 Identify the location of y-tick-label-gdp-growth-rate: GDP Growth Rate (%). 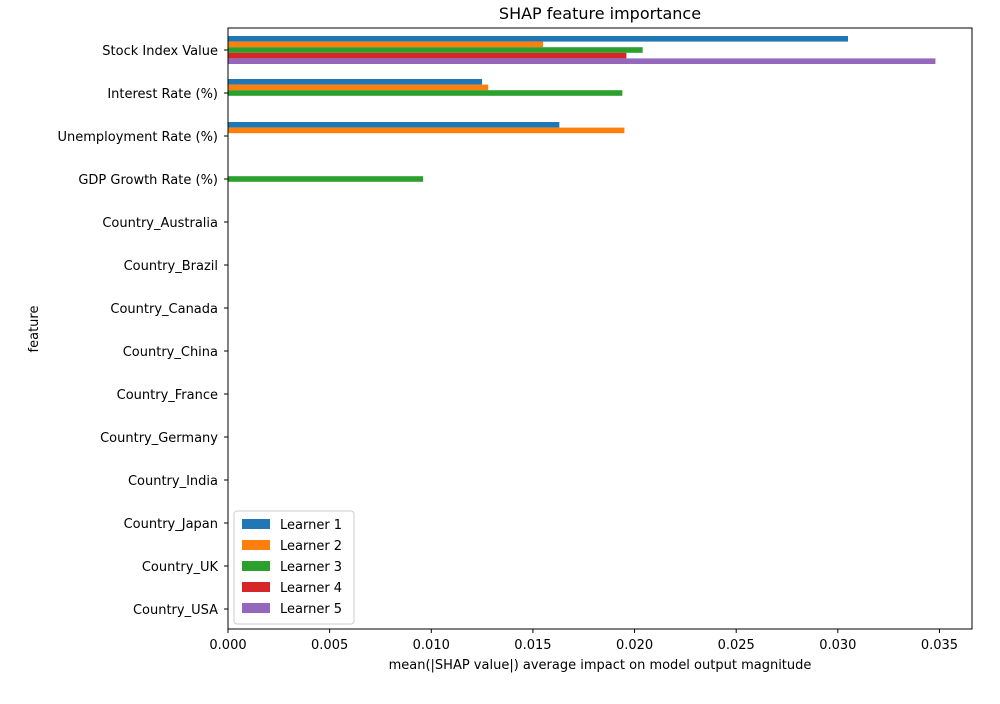
(148, 180).